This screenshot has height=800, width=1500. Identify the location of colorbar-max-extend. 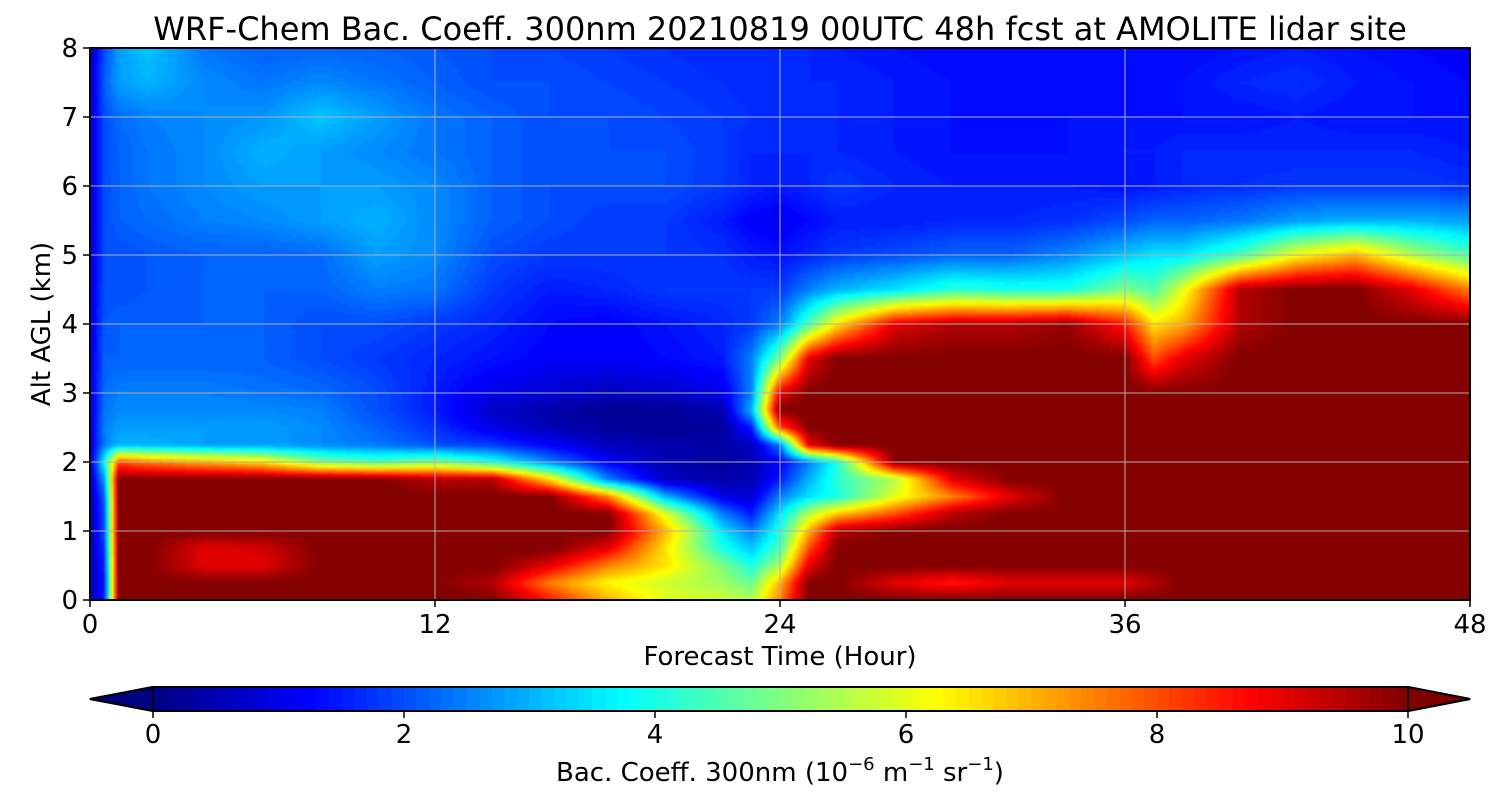
(1439, 699).